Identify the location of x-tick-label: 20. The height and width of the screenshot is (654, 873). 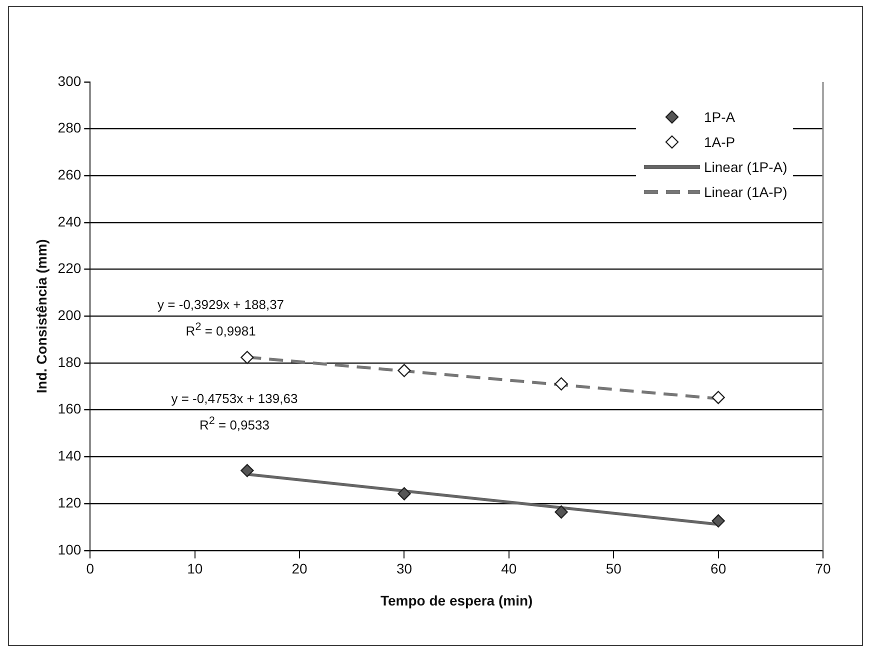
(300, 568).